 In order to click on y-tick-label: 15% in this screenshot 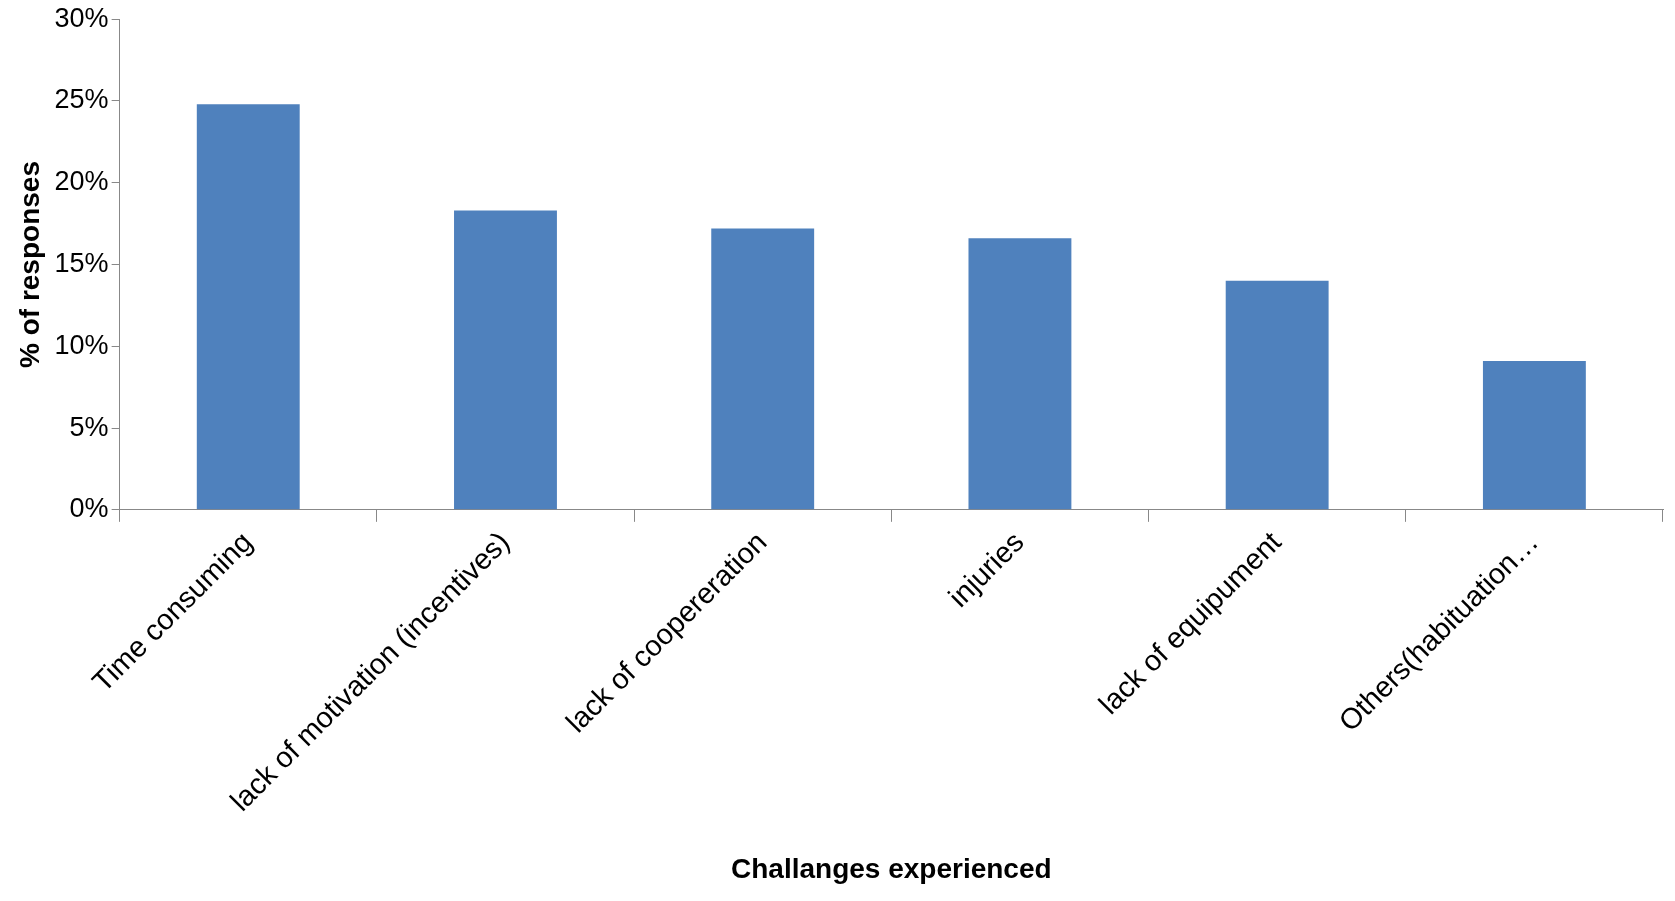, I will do `click(81, 262)`.